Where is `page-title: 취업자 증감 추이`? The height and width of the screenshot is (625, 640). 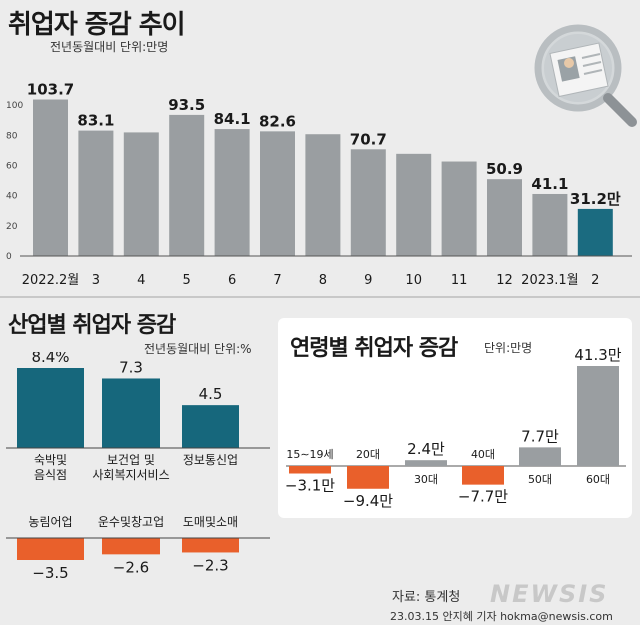
page-title: 취업자 증감 추이 is located at coordinates (97, 25).